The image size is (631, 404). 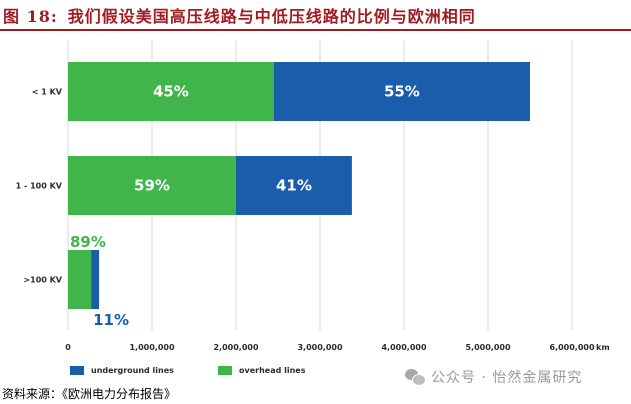 What do you see at coordinates (88, 242) in the screenshot?
I see `data-label-overhead-lines: 89%` at bounding box center [88, 242].